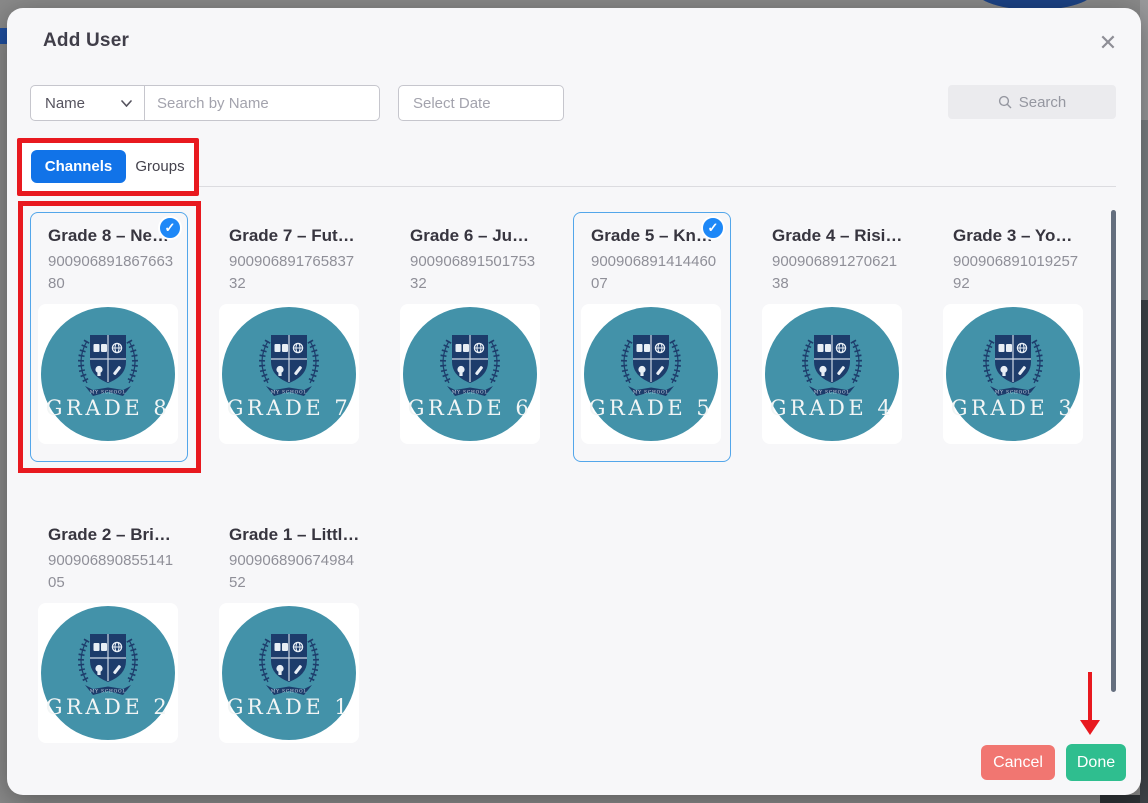  I want to click on channel-card: ✓ Grade 7 – Fut… 90090689176583732, so click(290, 337).